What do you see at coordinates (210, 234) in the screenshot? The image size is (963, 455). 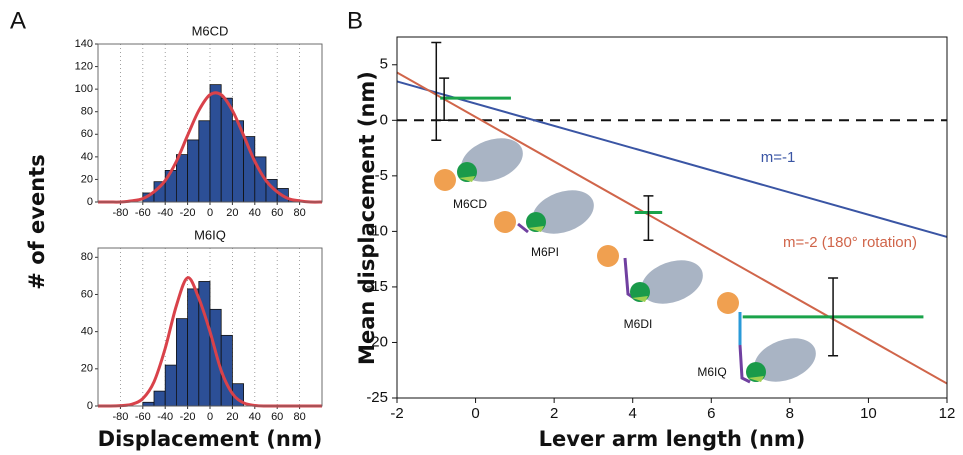 I see `chart-title: M6IQ` at bounding box center [210, 234].